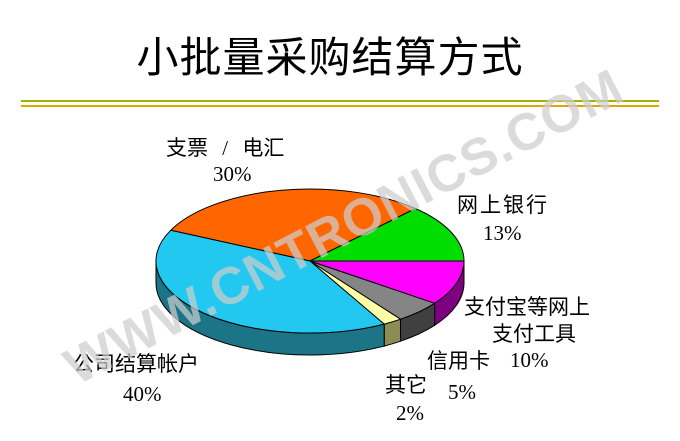  Describe the element at coordinates (502, 233) in the screenshot. I see `slice-pct-ebank: 13%` at that location.